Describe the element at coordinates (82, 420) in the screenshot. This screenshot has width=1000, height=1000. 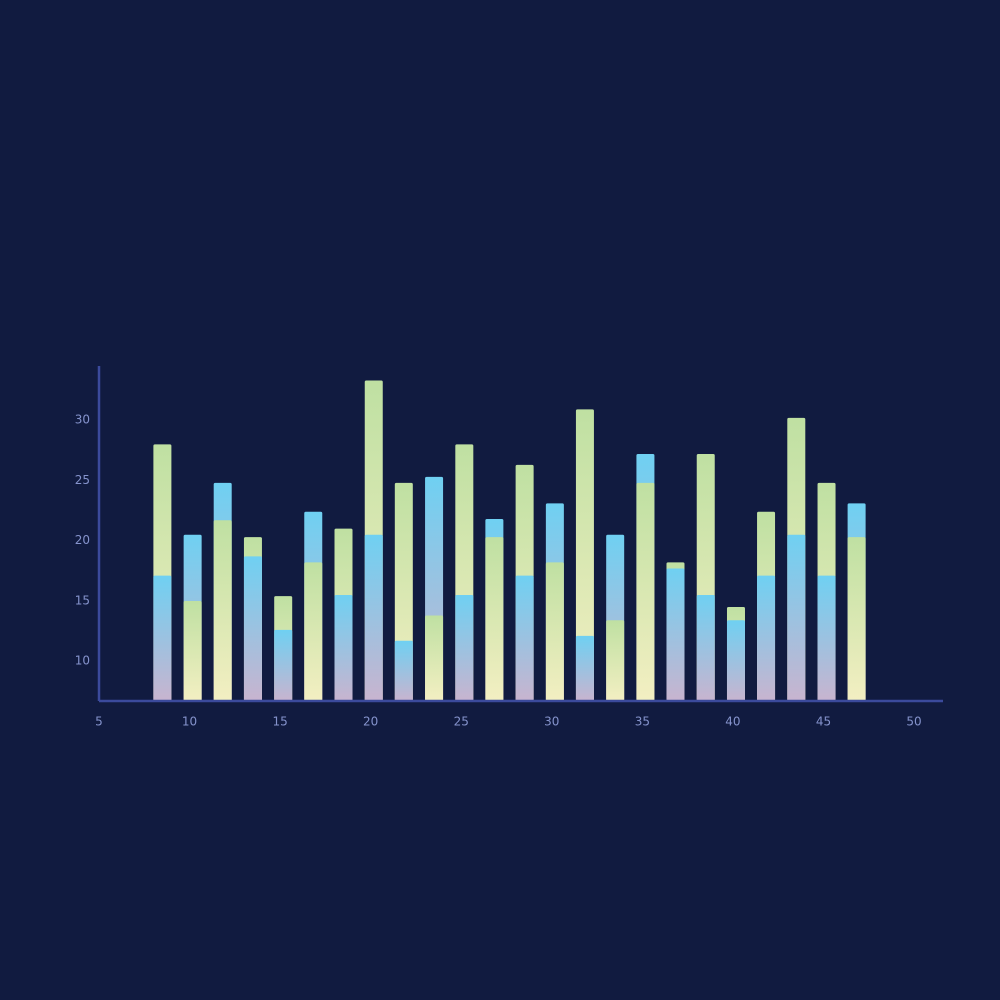
I see `y-tick-label: 30` at that location.